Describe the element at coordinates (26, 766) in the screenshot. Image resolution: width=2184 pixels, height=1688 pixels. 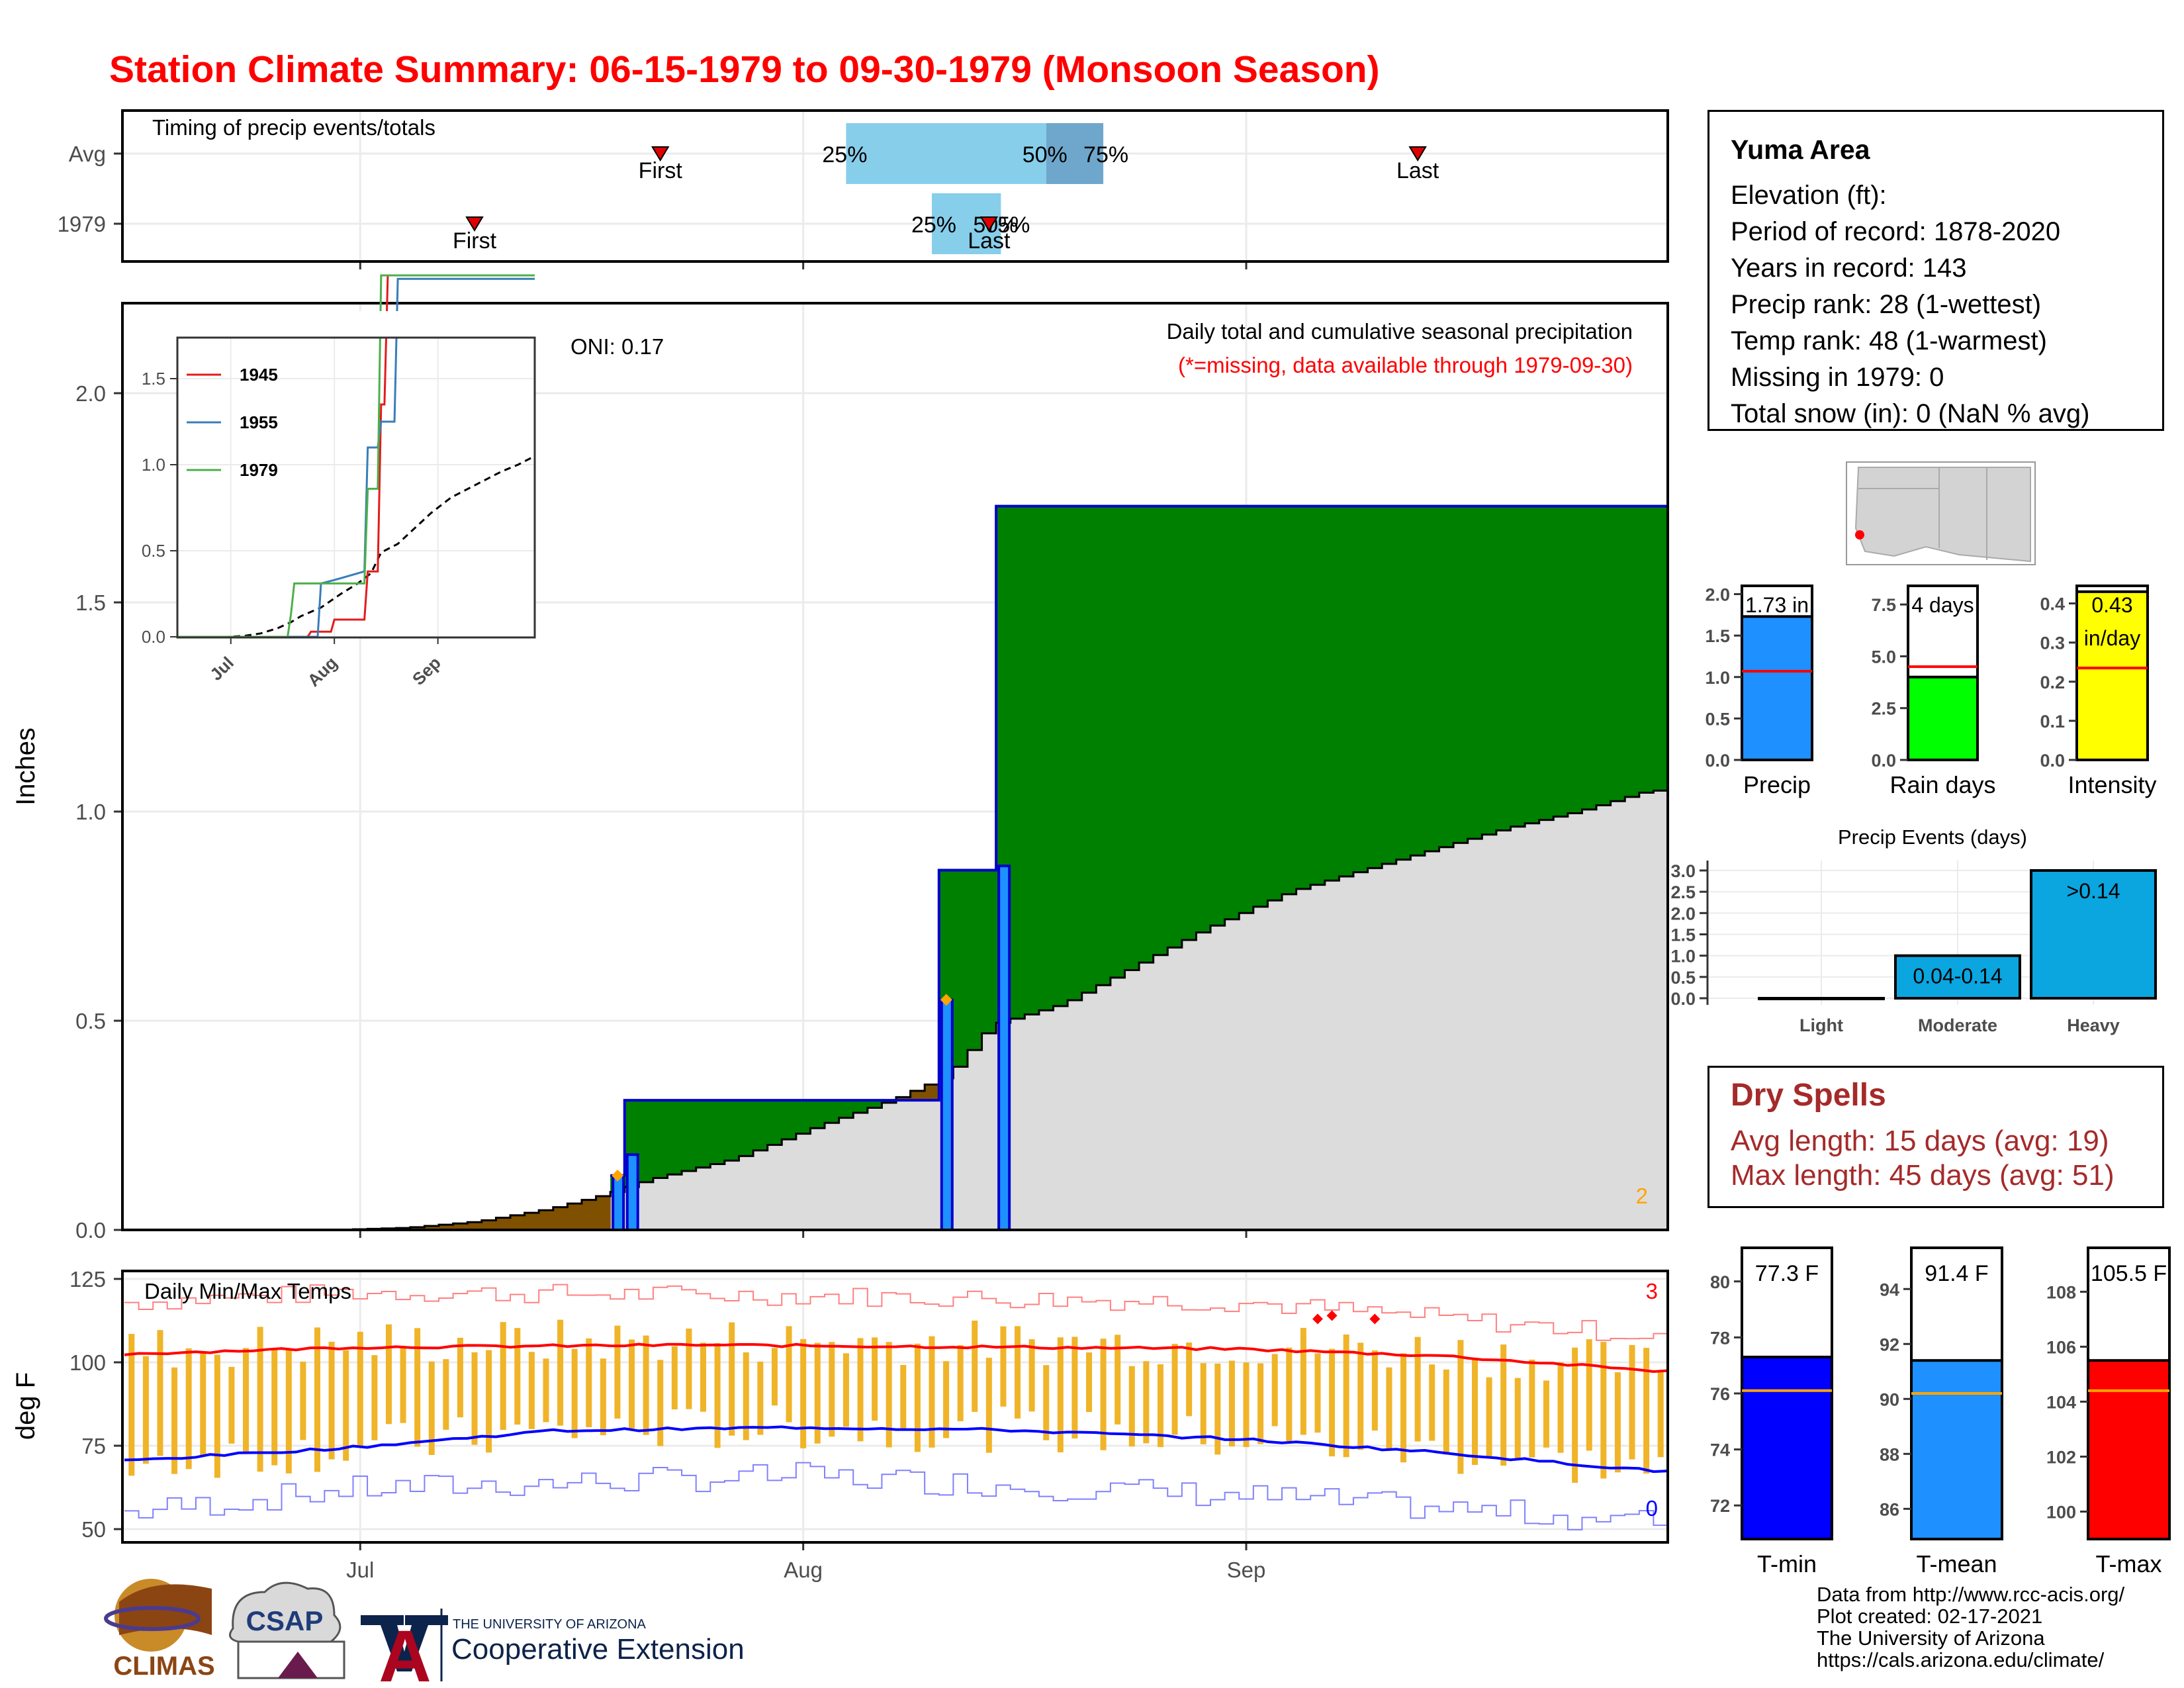
I see `y-axis-label: Inches` at that location.